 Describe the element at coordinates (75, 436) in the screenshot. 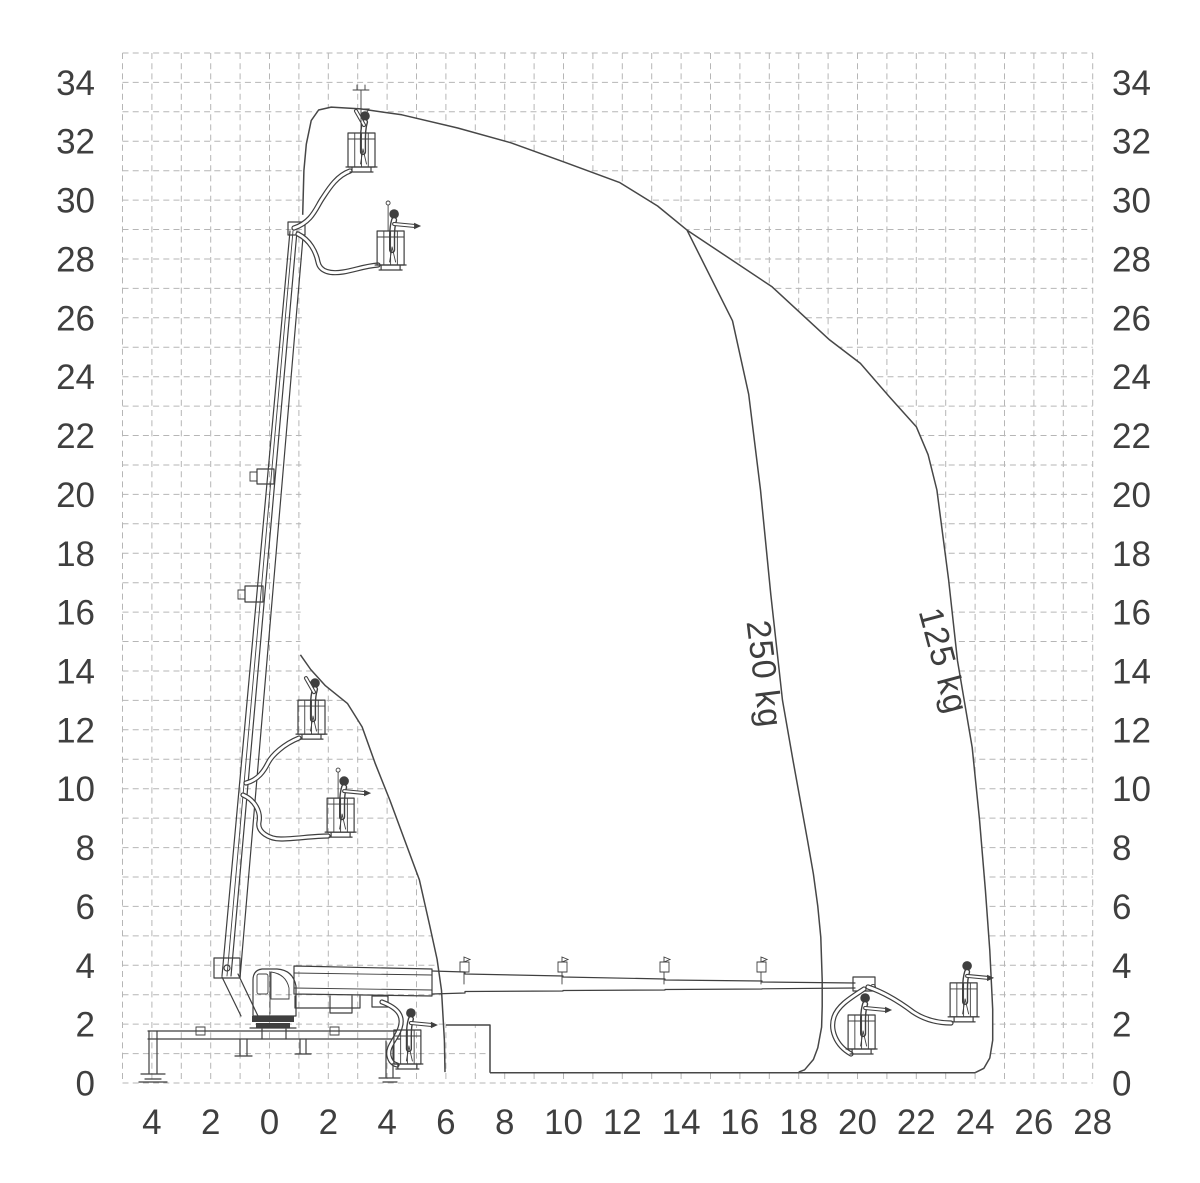

I see `y-tick-label-left: 22` at that location.